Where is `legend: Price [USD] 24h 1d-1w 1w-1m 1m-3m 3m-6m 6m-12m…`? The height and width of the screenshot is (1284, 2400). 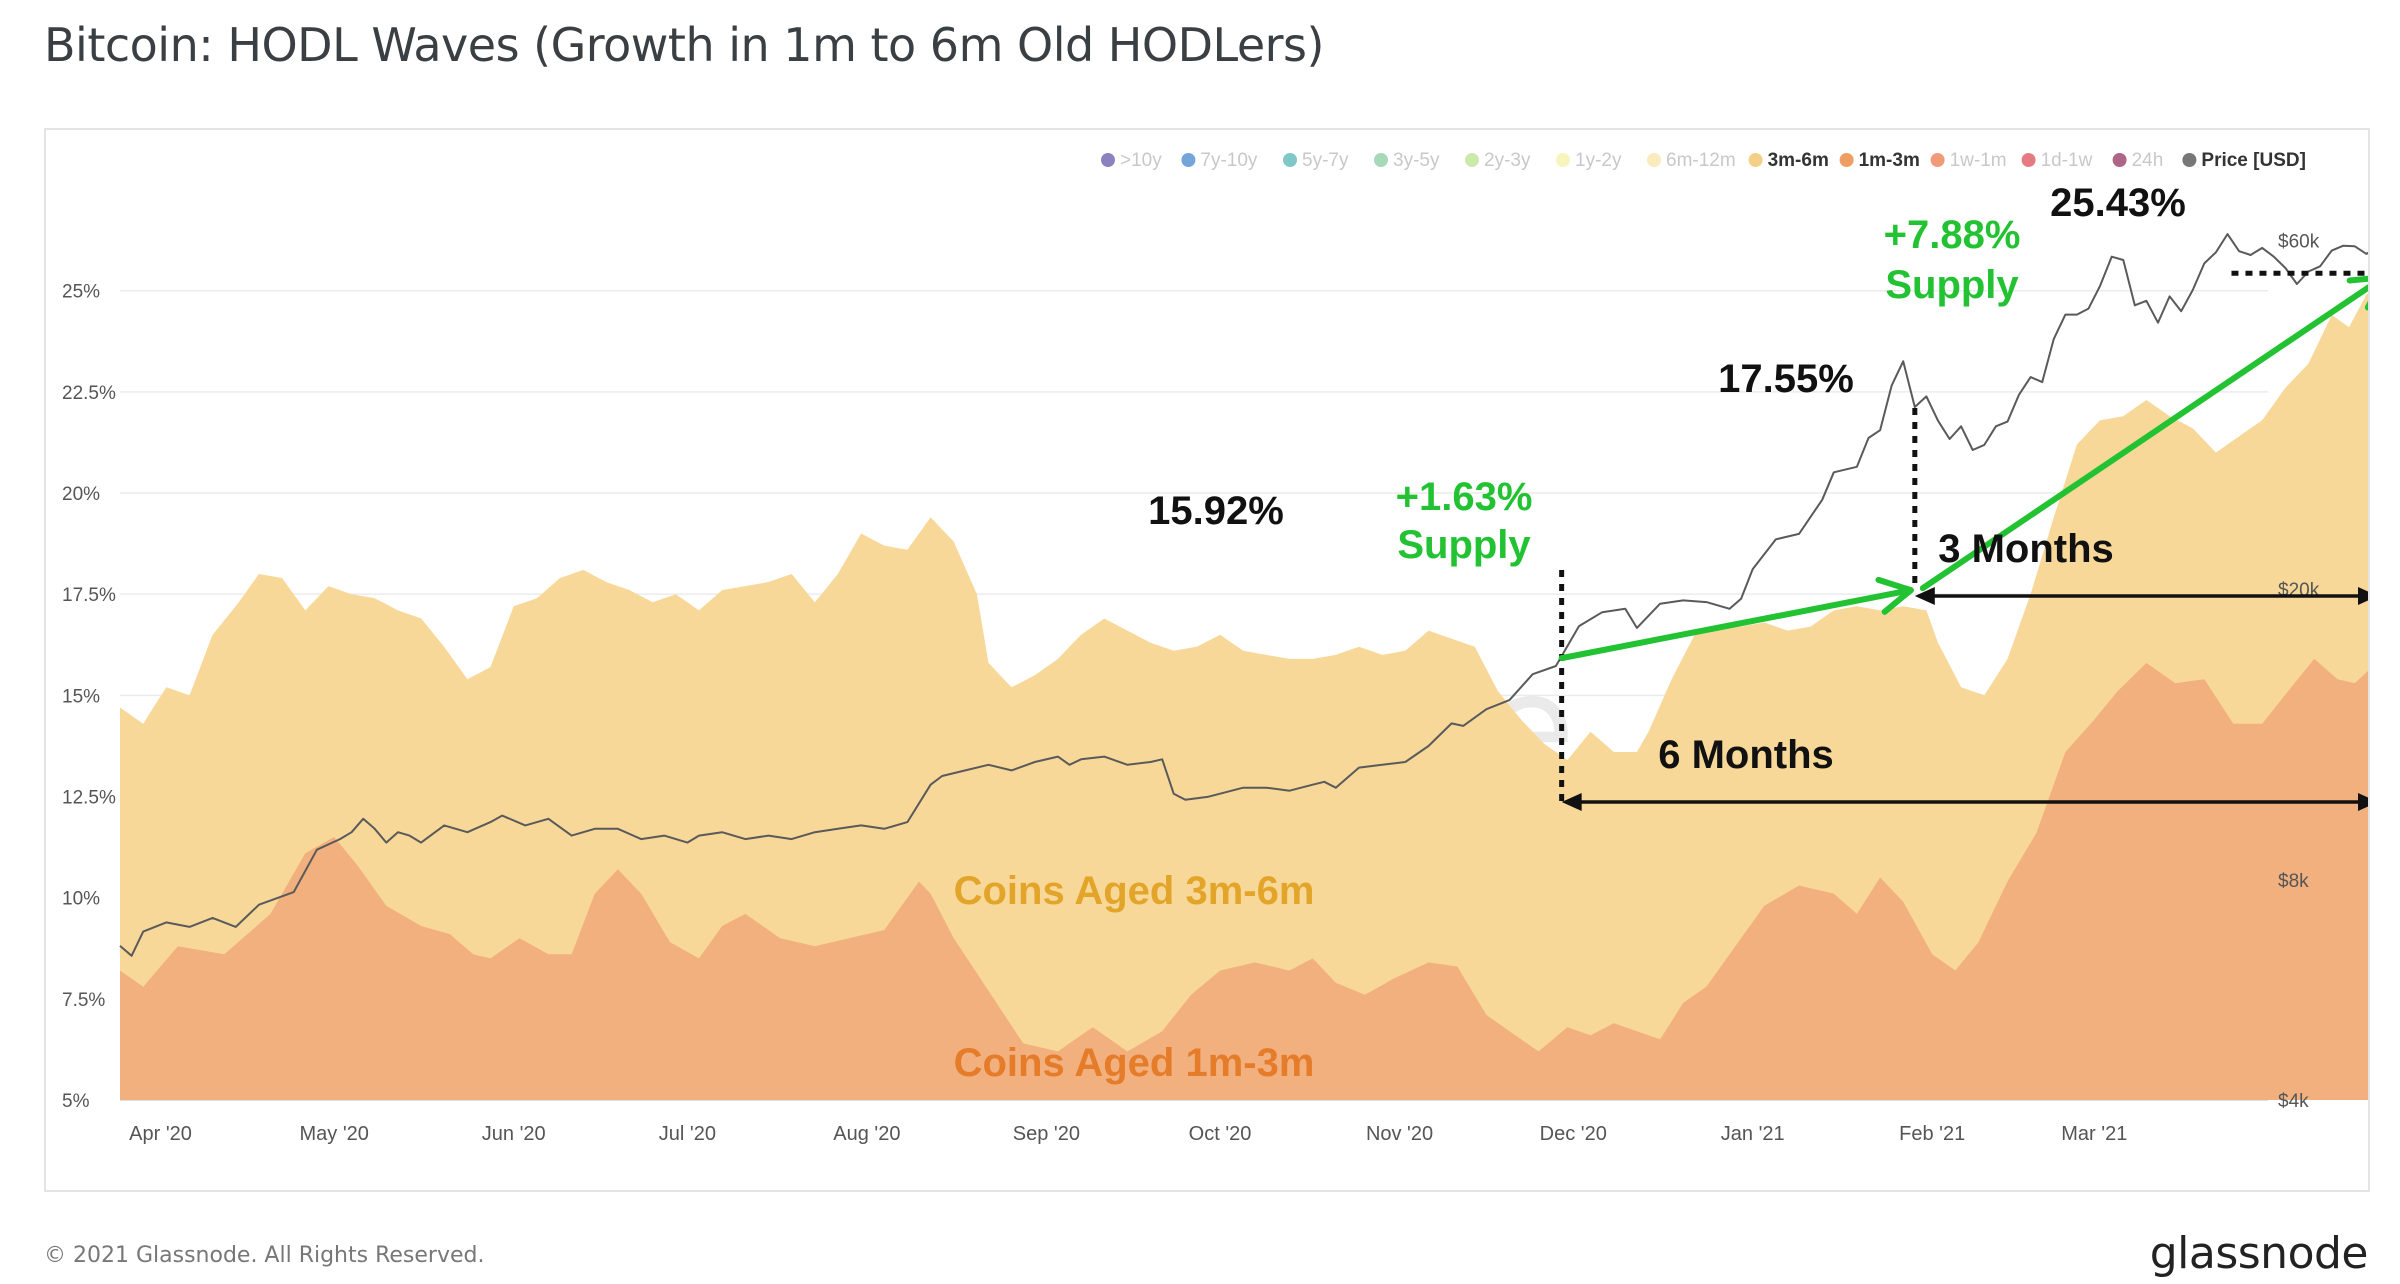 legend: Price [USD] 24h 1d-1w 1w-1m 1m-3m 3m-6m 6m-12m… is located at coordinates (1703, 160).